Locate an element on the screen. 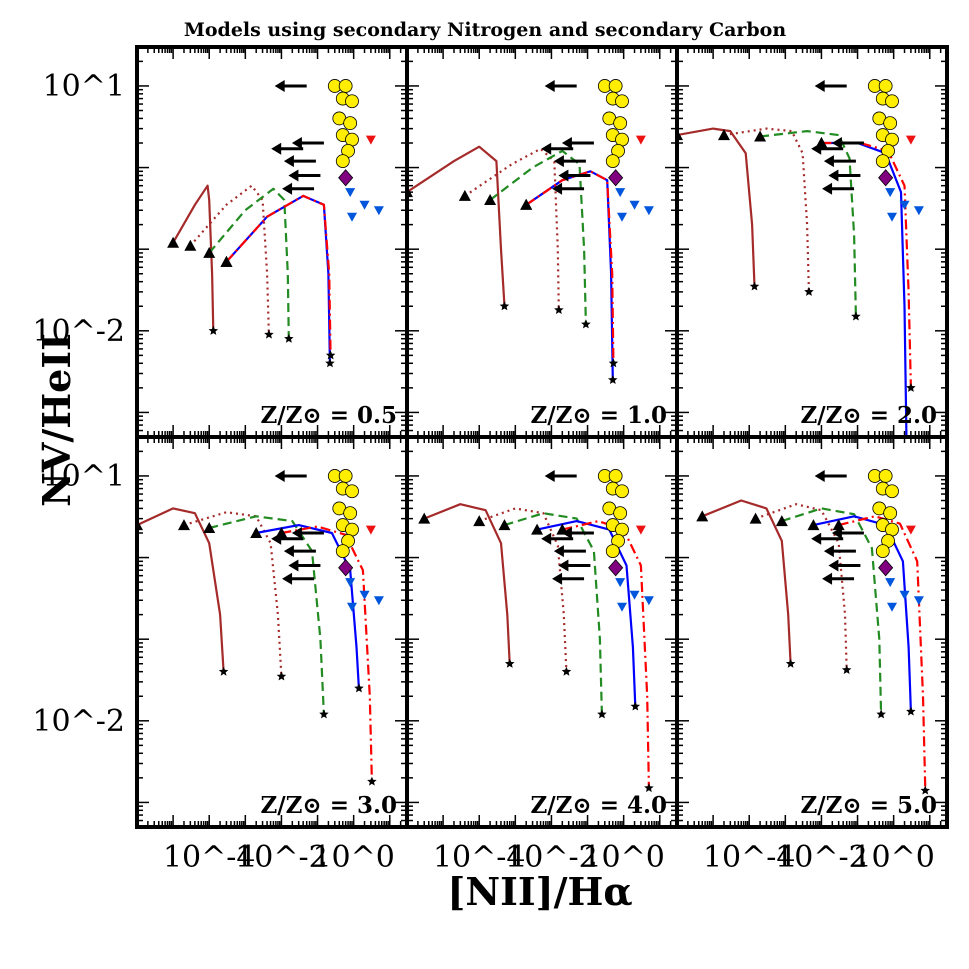 The width and height of the screenshot is (969, 969). x-tick-label: 10^-2 is located at coordinates (551, 857).